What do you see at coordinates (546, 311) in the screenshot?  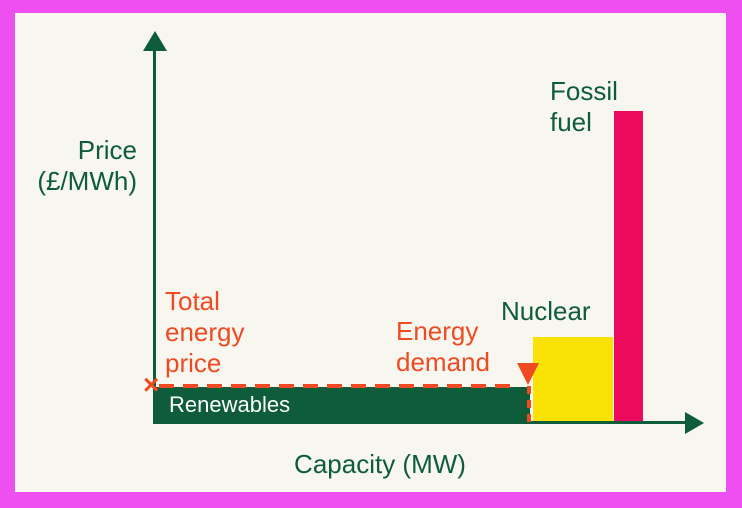 I see `nuclear-label: Nuclear` at bounding box center [546, 311].